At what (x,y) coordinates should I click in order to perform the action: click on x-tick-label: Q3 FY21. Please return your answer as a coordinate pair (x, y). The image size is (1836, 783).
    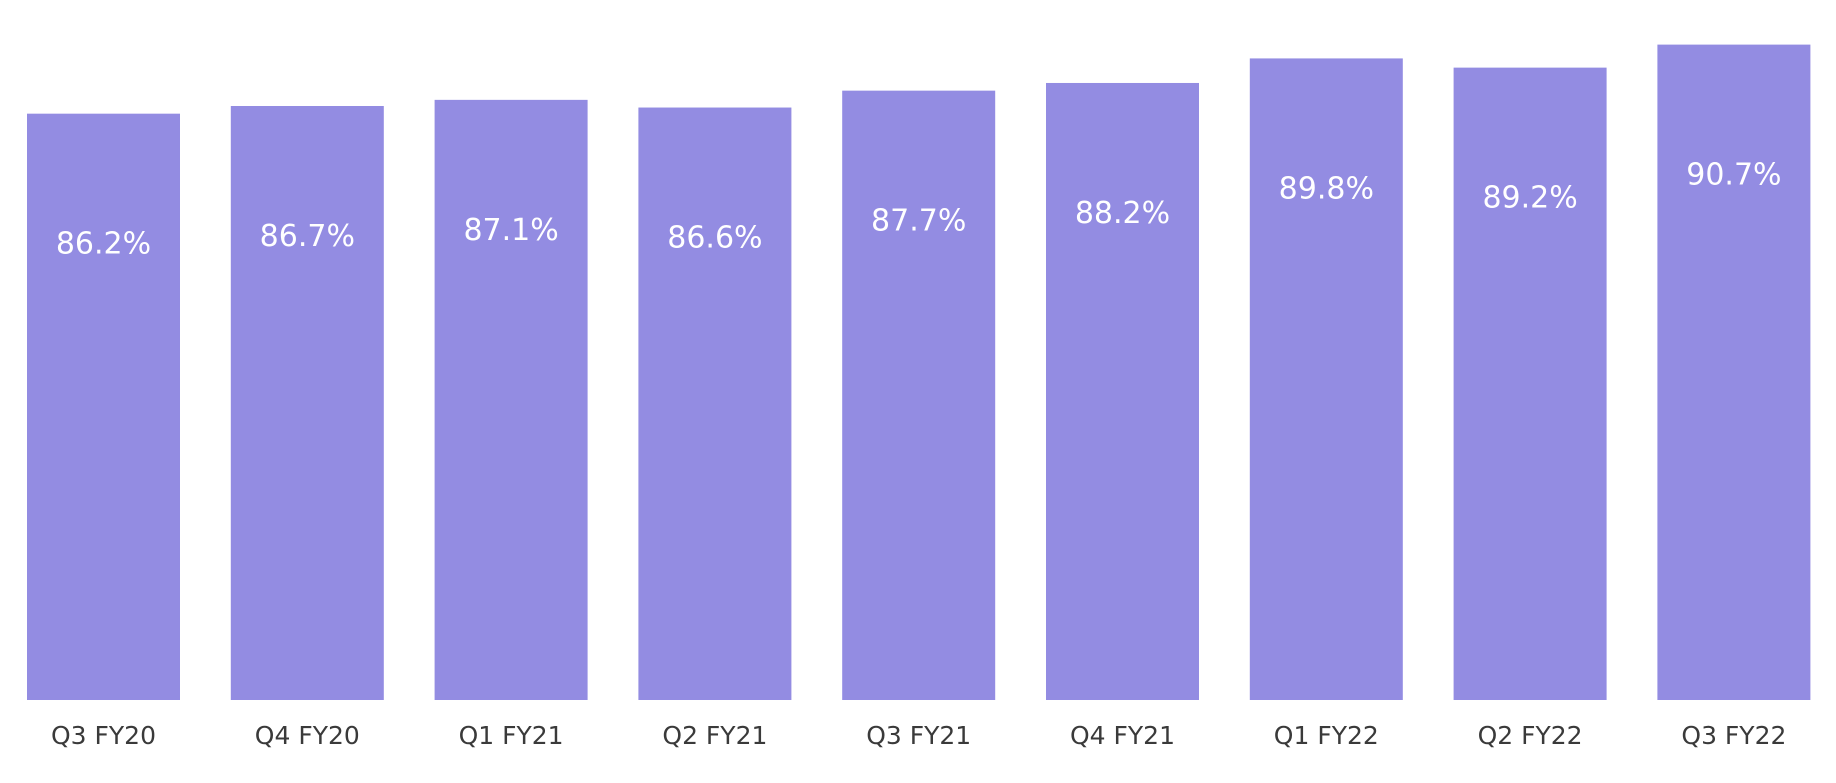
    Looking at the image, I should click on (918, 735).